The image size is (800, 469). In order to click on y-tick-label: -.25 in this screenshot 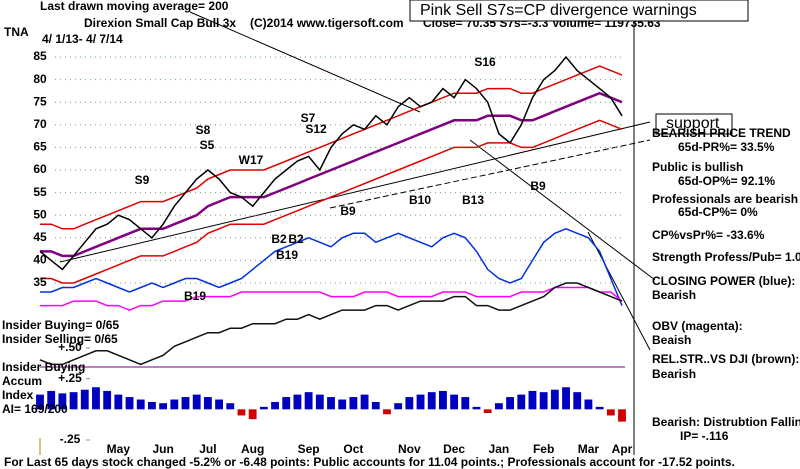, I will do `click(70, 439)`.